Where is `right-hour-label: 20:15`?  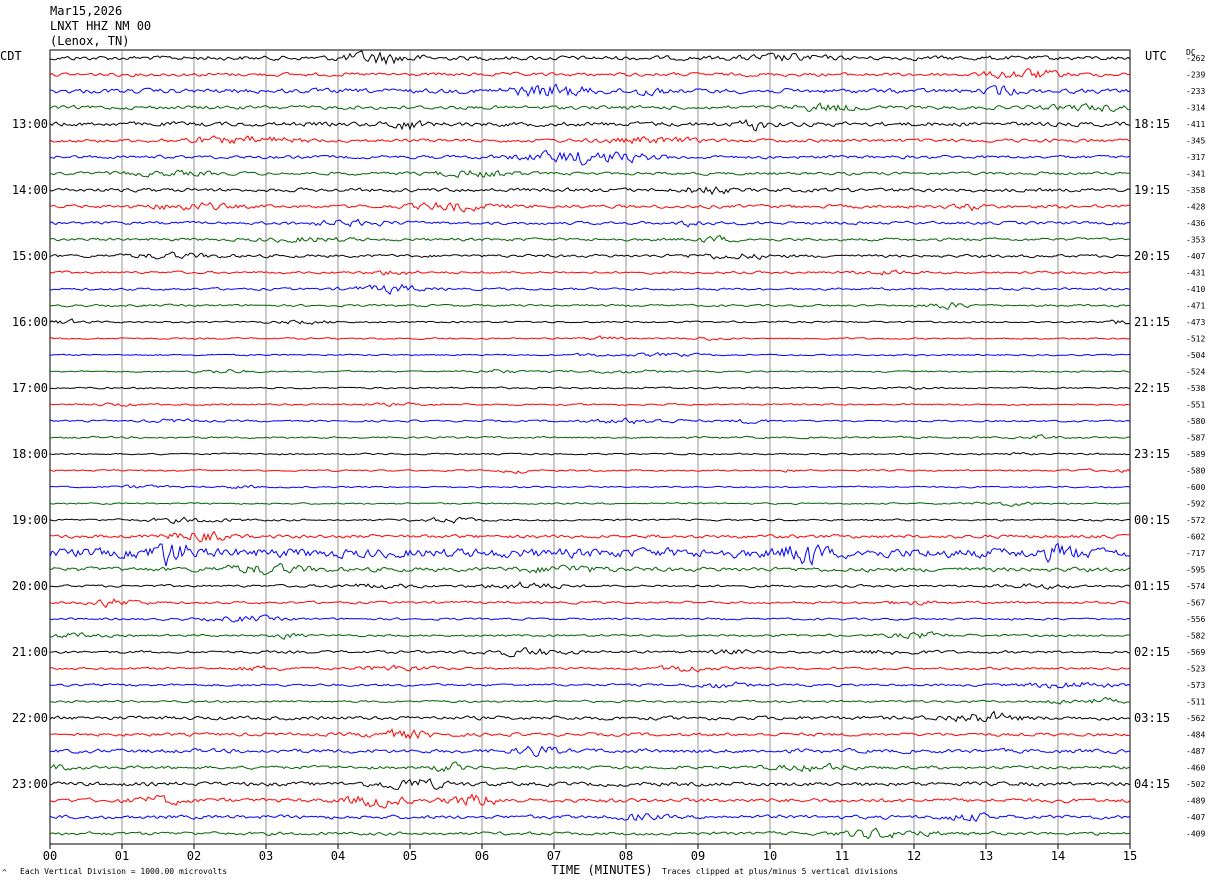 right-hour-label: 20:15 is located at coordinates (1152, 256).